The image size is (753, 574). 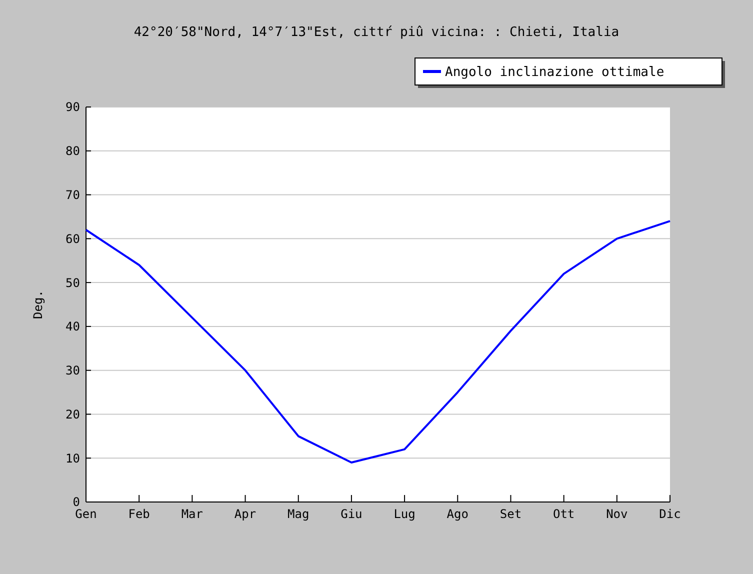 What do you see at coordinates (76, 502) in the screenshot?
I see `y-tick-label: 0` at bounding box center [76, 502].